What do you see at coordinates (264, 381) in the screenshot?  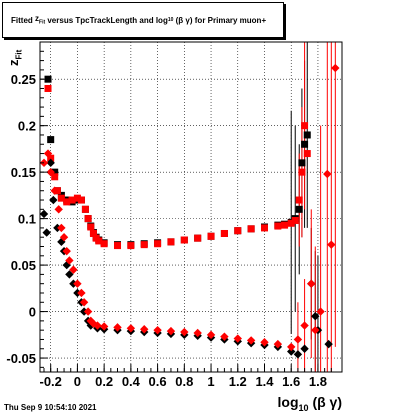 I see `x-tick-label: 1.4` at bounding box center [264, 381].